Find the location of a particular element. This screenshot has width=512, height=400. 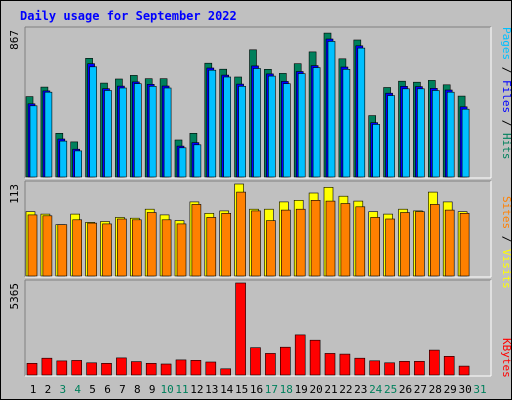

day-label-24: 24 is located at coordinates (376, 389).